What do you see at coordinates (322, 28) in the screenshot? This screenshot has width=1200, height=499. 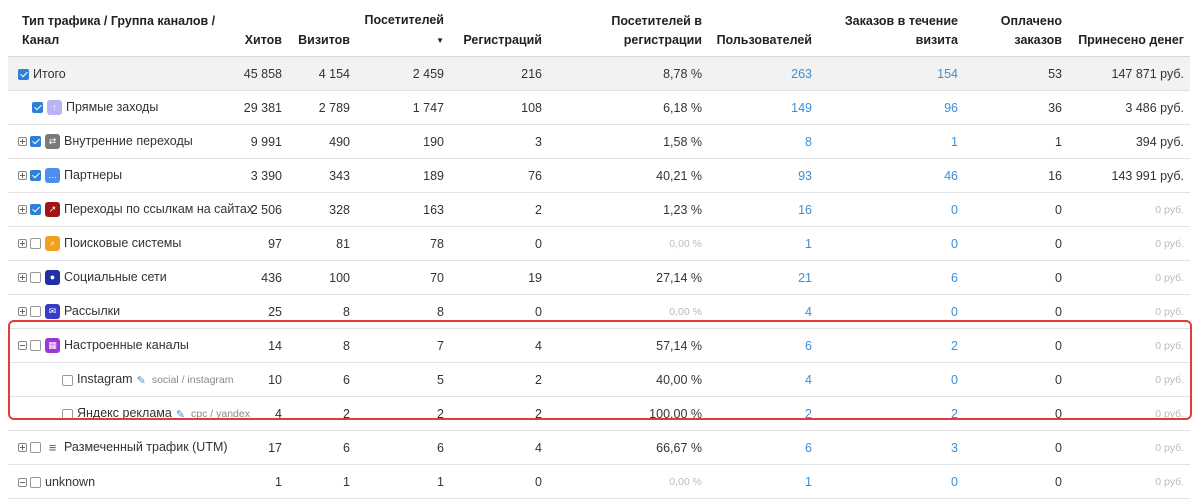 I see `header-visits: Визитов` at bounding box center [322, 28].